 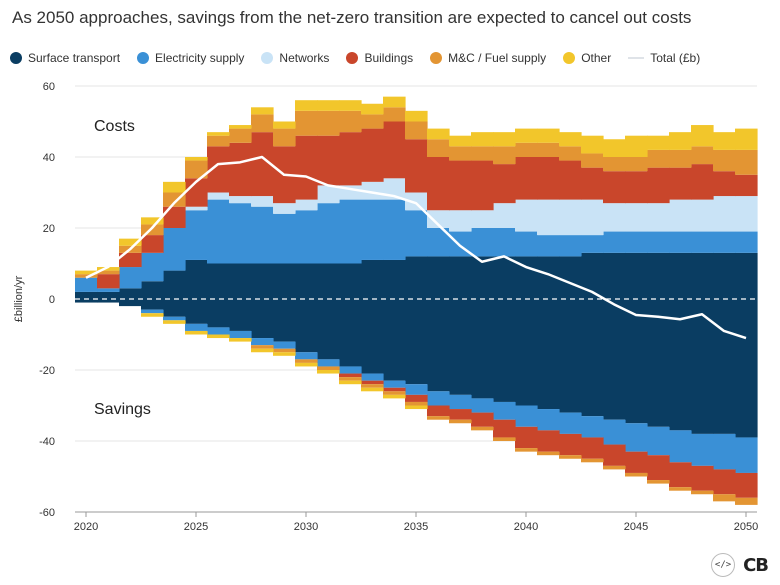 What do you see at coordinates (47, 513) in the screenshot?
I see `y-tick-label: -60` at bounding box center [47, 513].